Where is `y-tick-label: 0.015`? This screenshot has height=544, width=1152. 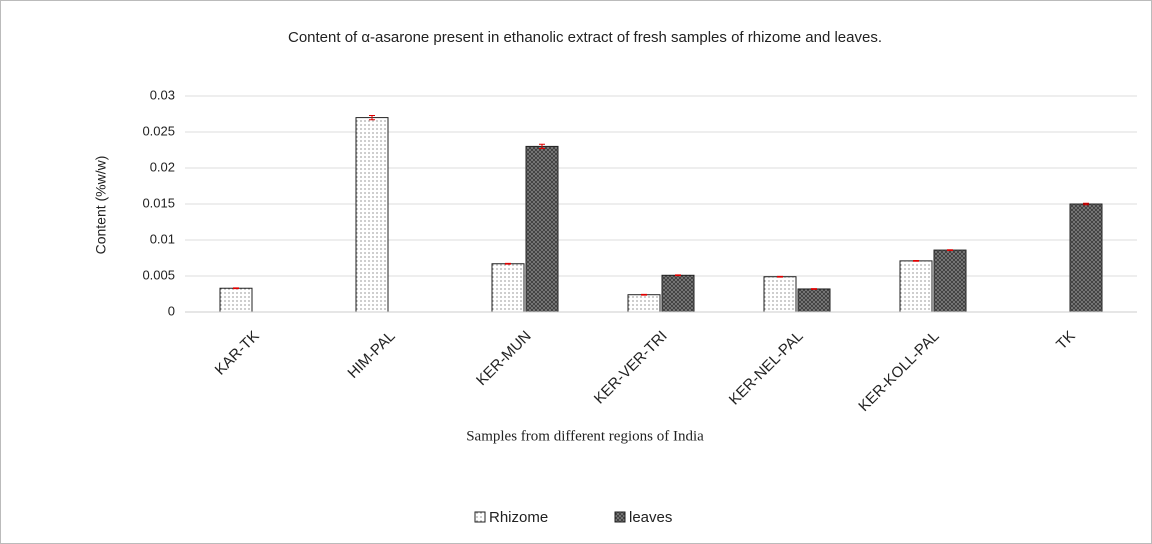 y-tick-label: 0.015 is located at coordinates (158, 202).